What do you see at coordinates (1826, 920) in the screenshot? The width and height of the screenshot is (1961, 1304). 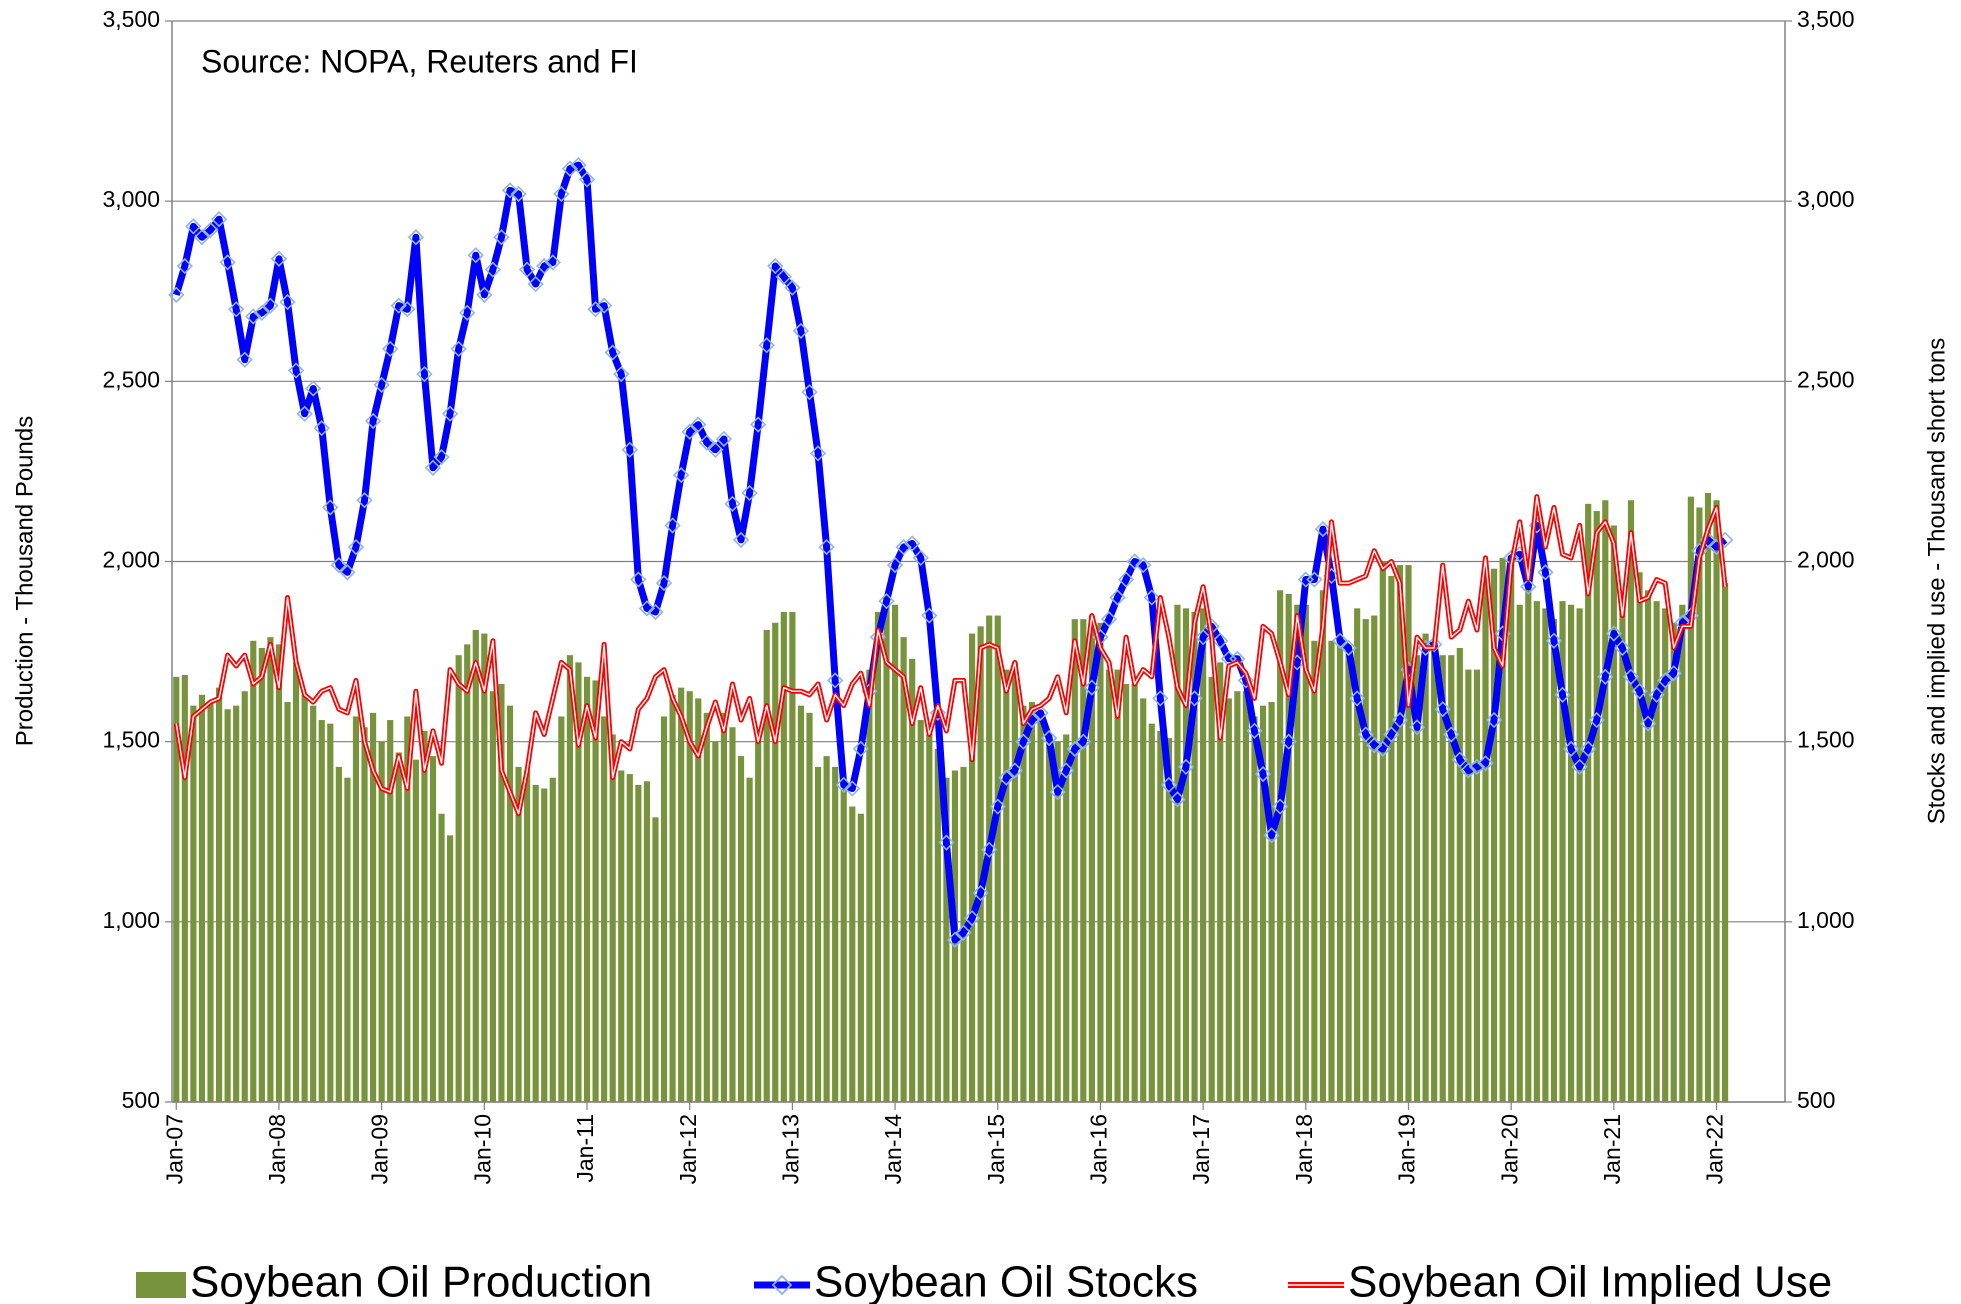 I see `y2-tick-label: 1,000` at bounding box center [1826, 920].